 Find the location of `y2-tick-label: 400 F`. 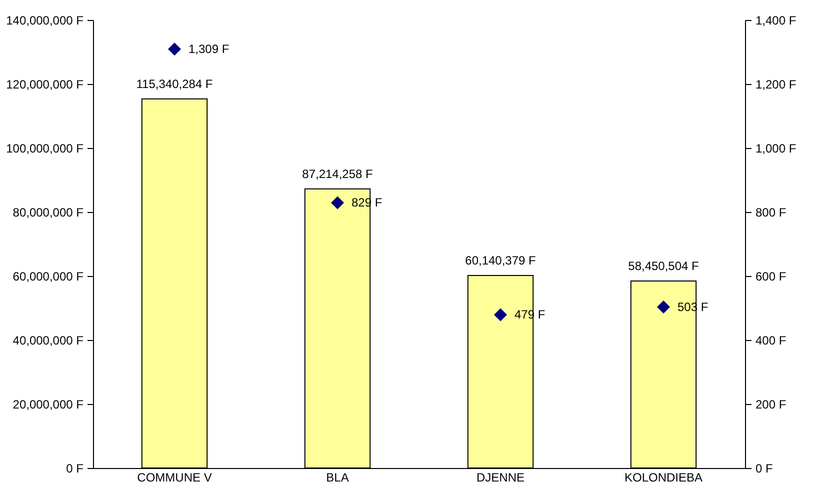

y2-tick-label: 400 F is located at coordinates (771, 341).